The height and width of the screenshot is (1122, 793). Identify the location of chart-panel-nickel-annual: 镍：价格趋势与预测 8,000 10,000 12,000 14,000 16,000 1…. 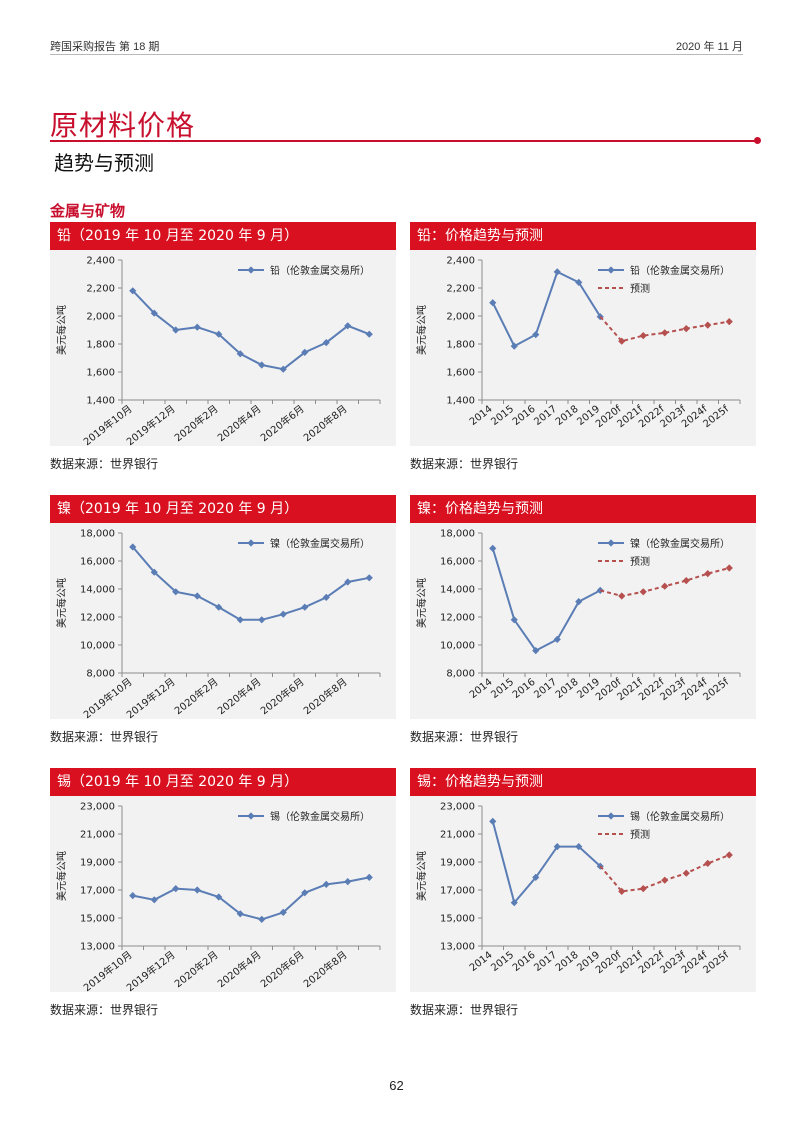
(583, 620).